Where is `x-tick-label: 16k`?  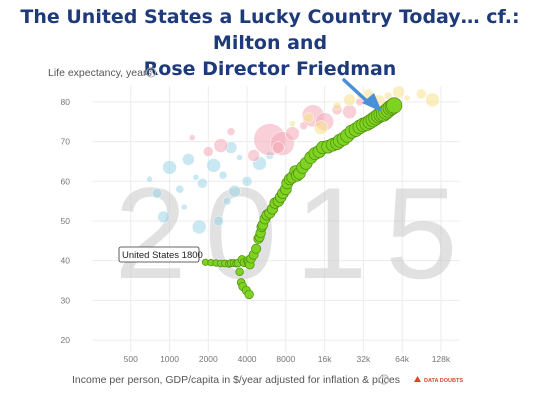 x-tick-label: 16k is located at coordinates (325, 359).